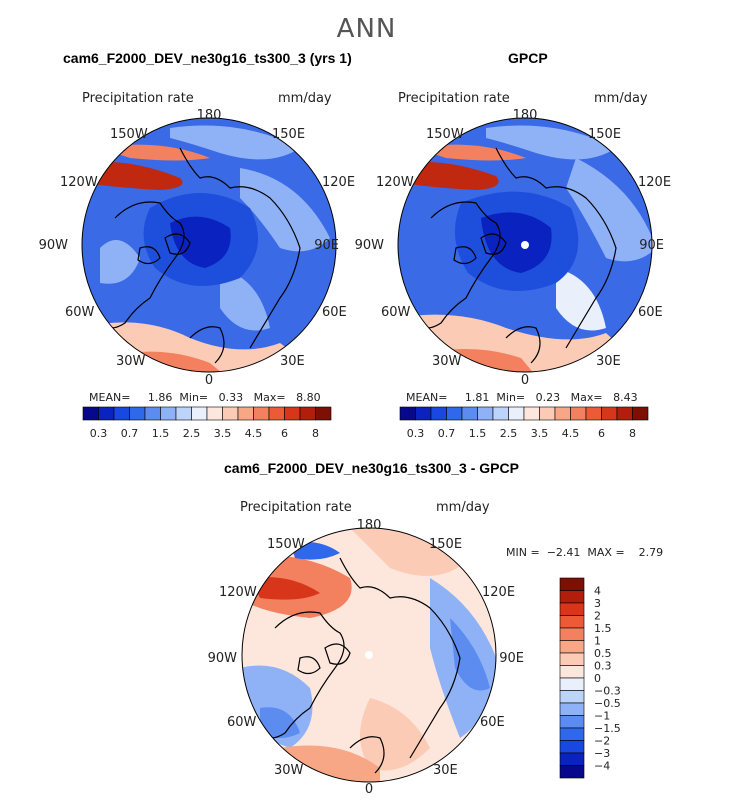  Describe the element at coordinates (288, 134) in the screenshot. I see `lon-label: 150E` at that location.